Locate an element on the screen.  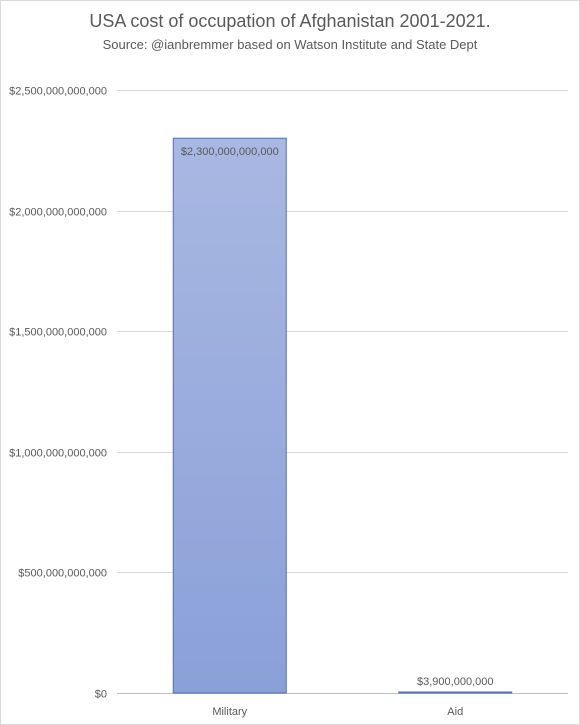
y-tick-label: $500,000,000,000 is located at coordinates (62, 574).